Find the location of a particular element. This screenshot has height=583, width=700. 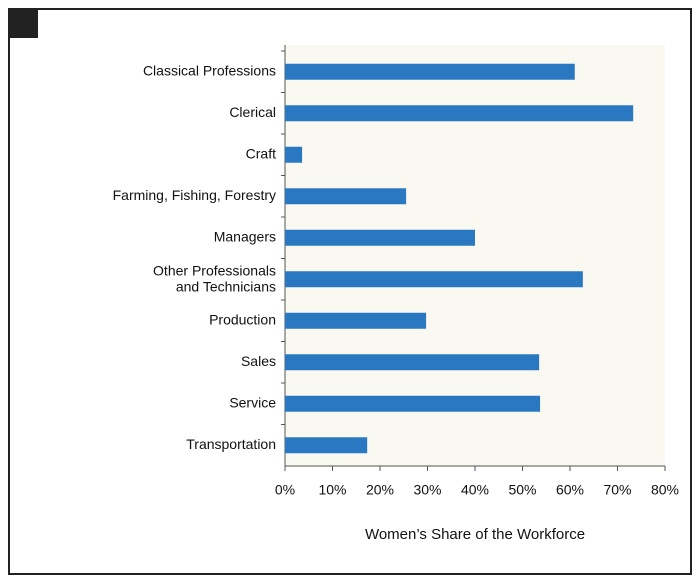

y-tick-label: Craft is located at coordinates (261, 153).